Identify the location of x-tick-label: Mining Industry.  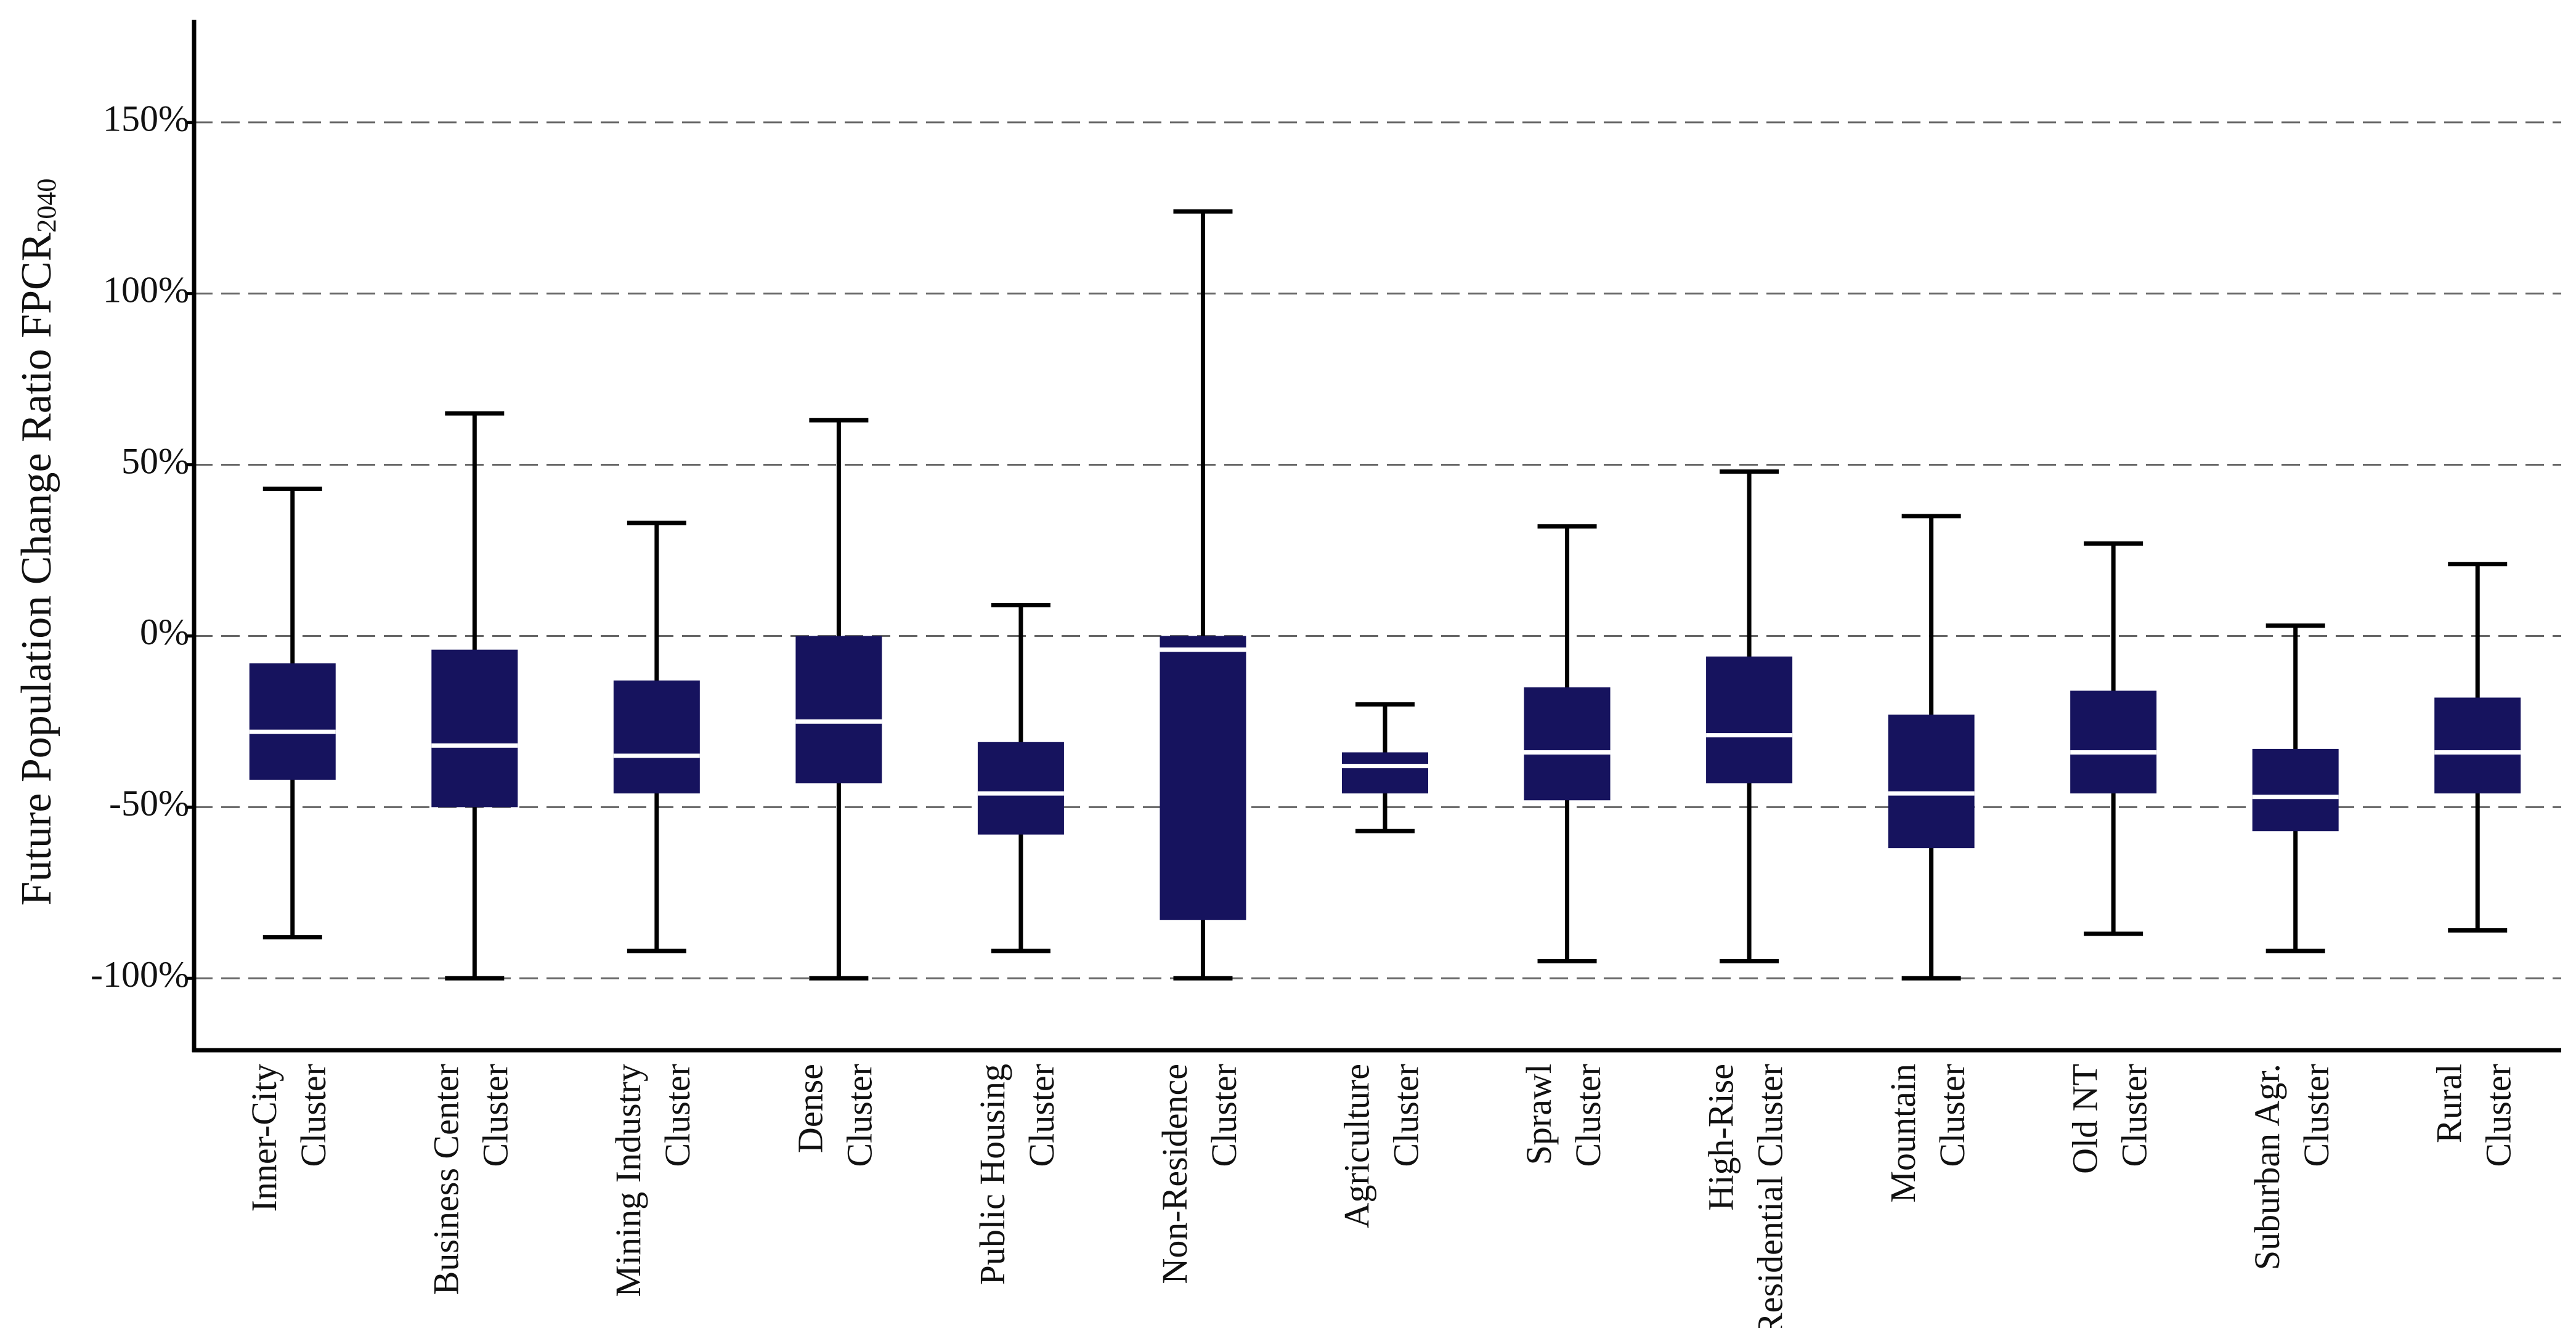
(628, 1180).